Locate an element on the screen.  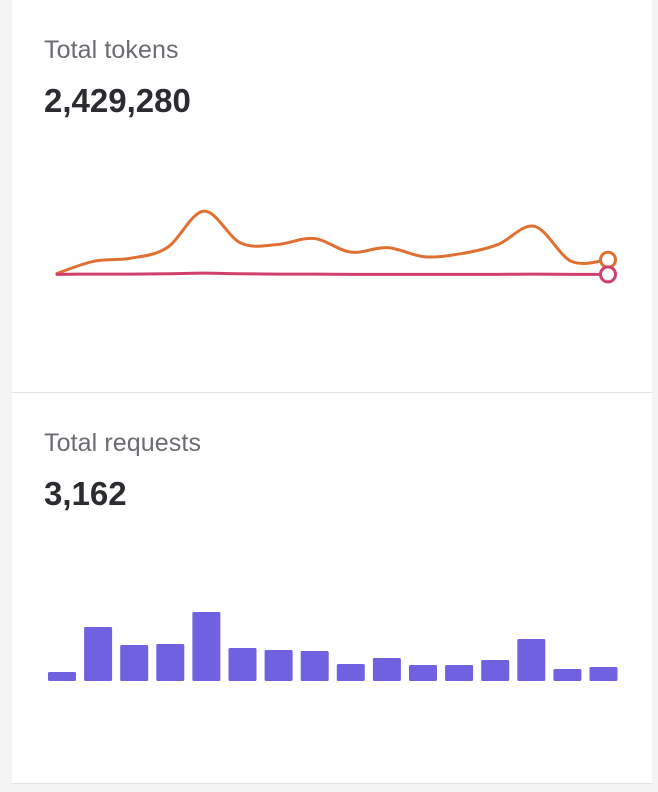
total-requests-label: Total requests is located at coordinates (123, 443).